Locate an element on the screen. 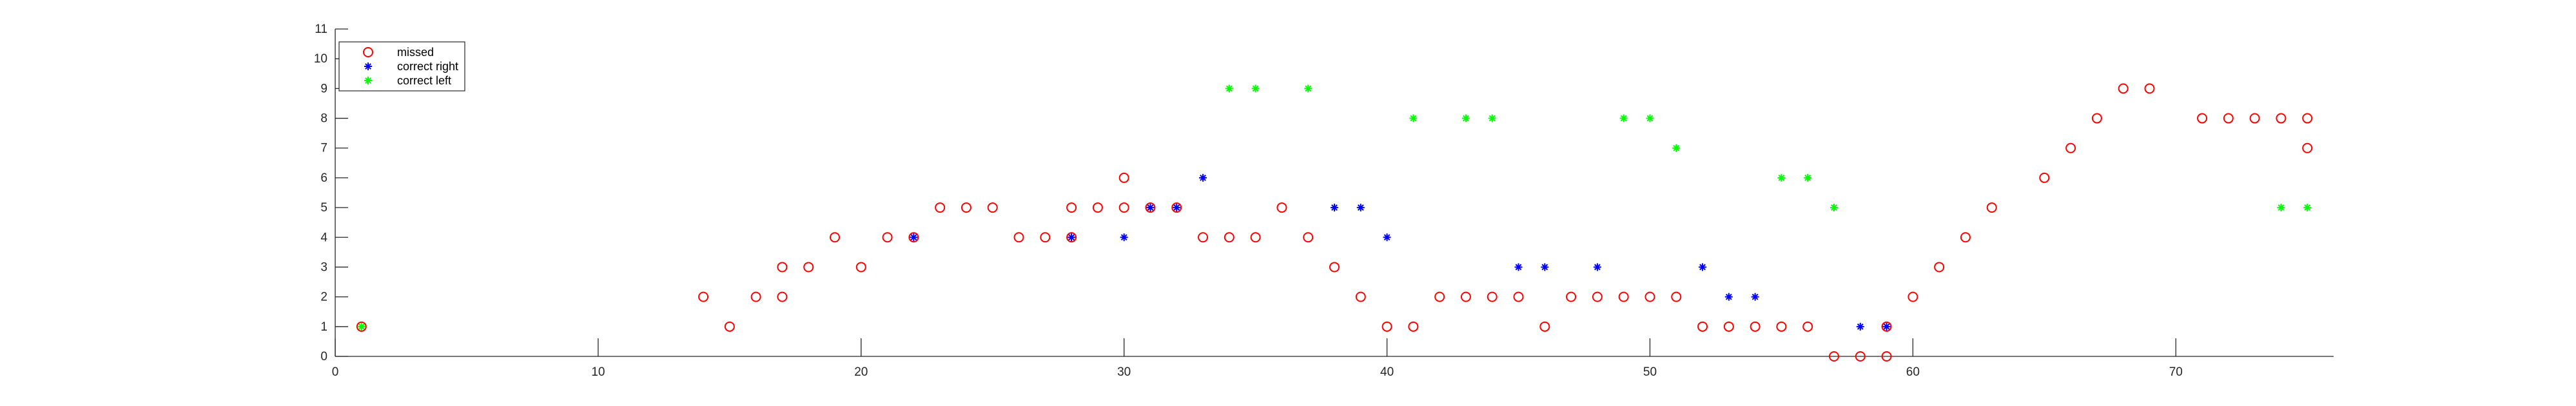 The image size is (2576, 406). x-tick-label: 40 is located at coordinates (1387, 372).